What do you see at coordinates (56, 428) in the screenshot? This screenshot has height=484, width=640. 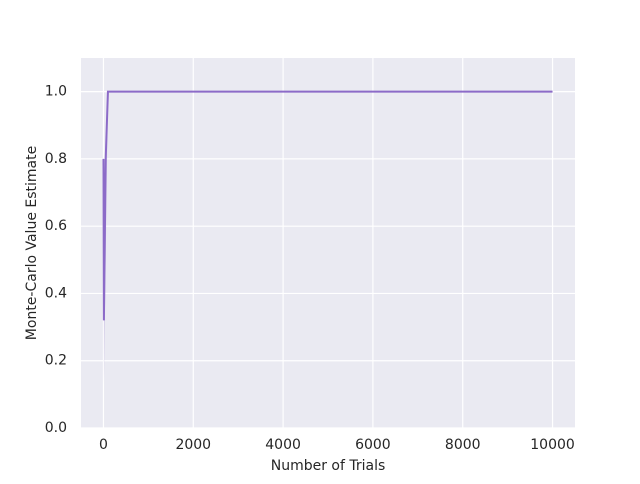 I see `y-tick-label: 0.0` at bounding box center [56, 428].